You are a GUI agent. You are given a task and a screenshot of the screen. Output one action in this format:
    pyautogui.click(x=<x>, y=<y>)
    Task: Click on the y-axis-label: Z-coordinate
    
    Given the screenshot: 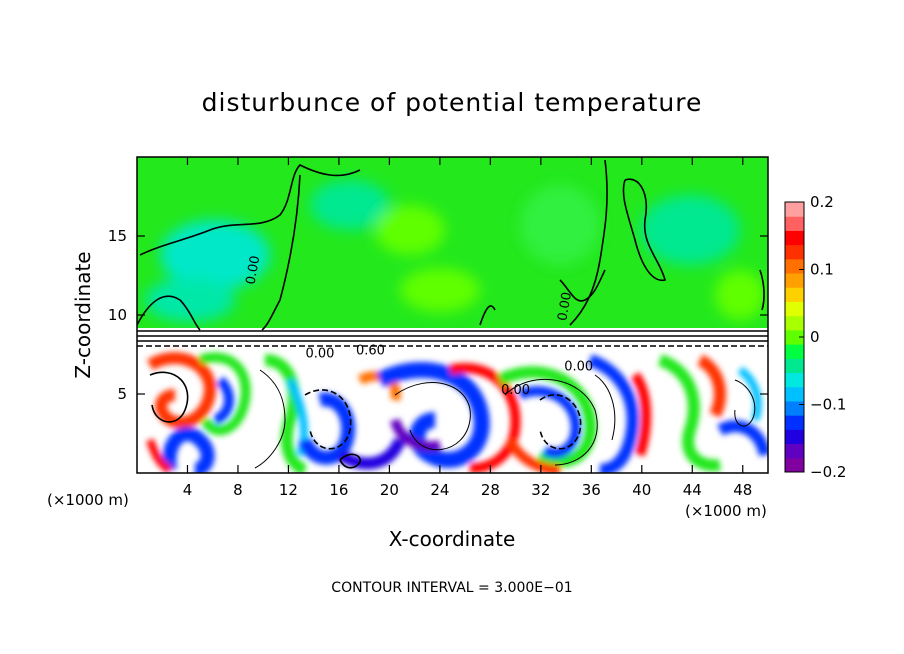 What is the action you would take?
    pyautogui.click(x=83, y=314)
    